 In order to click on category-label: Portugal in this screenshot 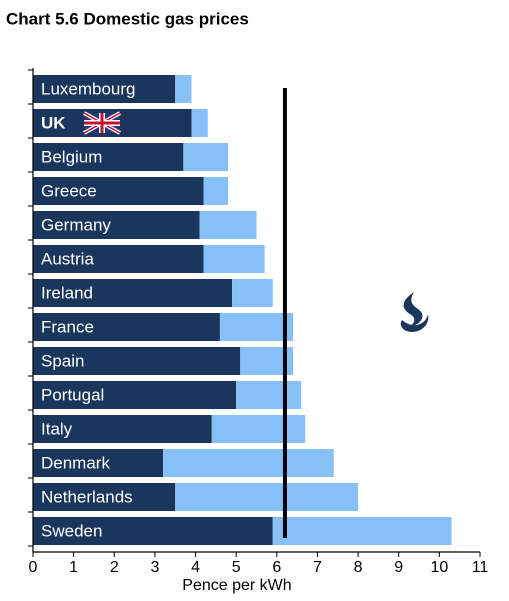, I will do `click(72, 394)`.